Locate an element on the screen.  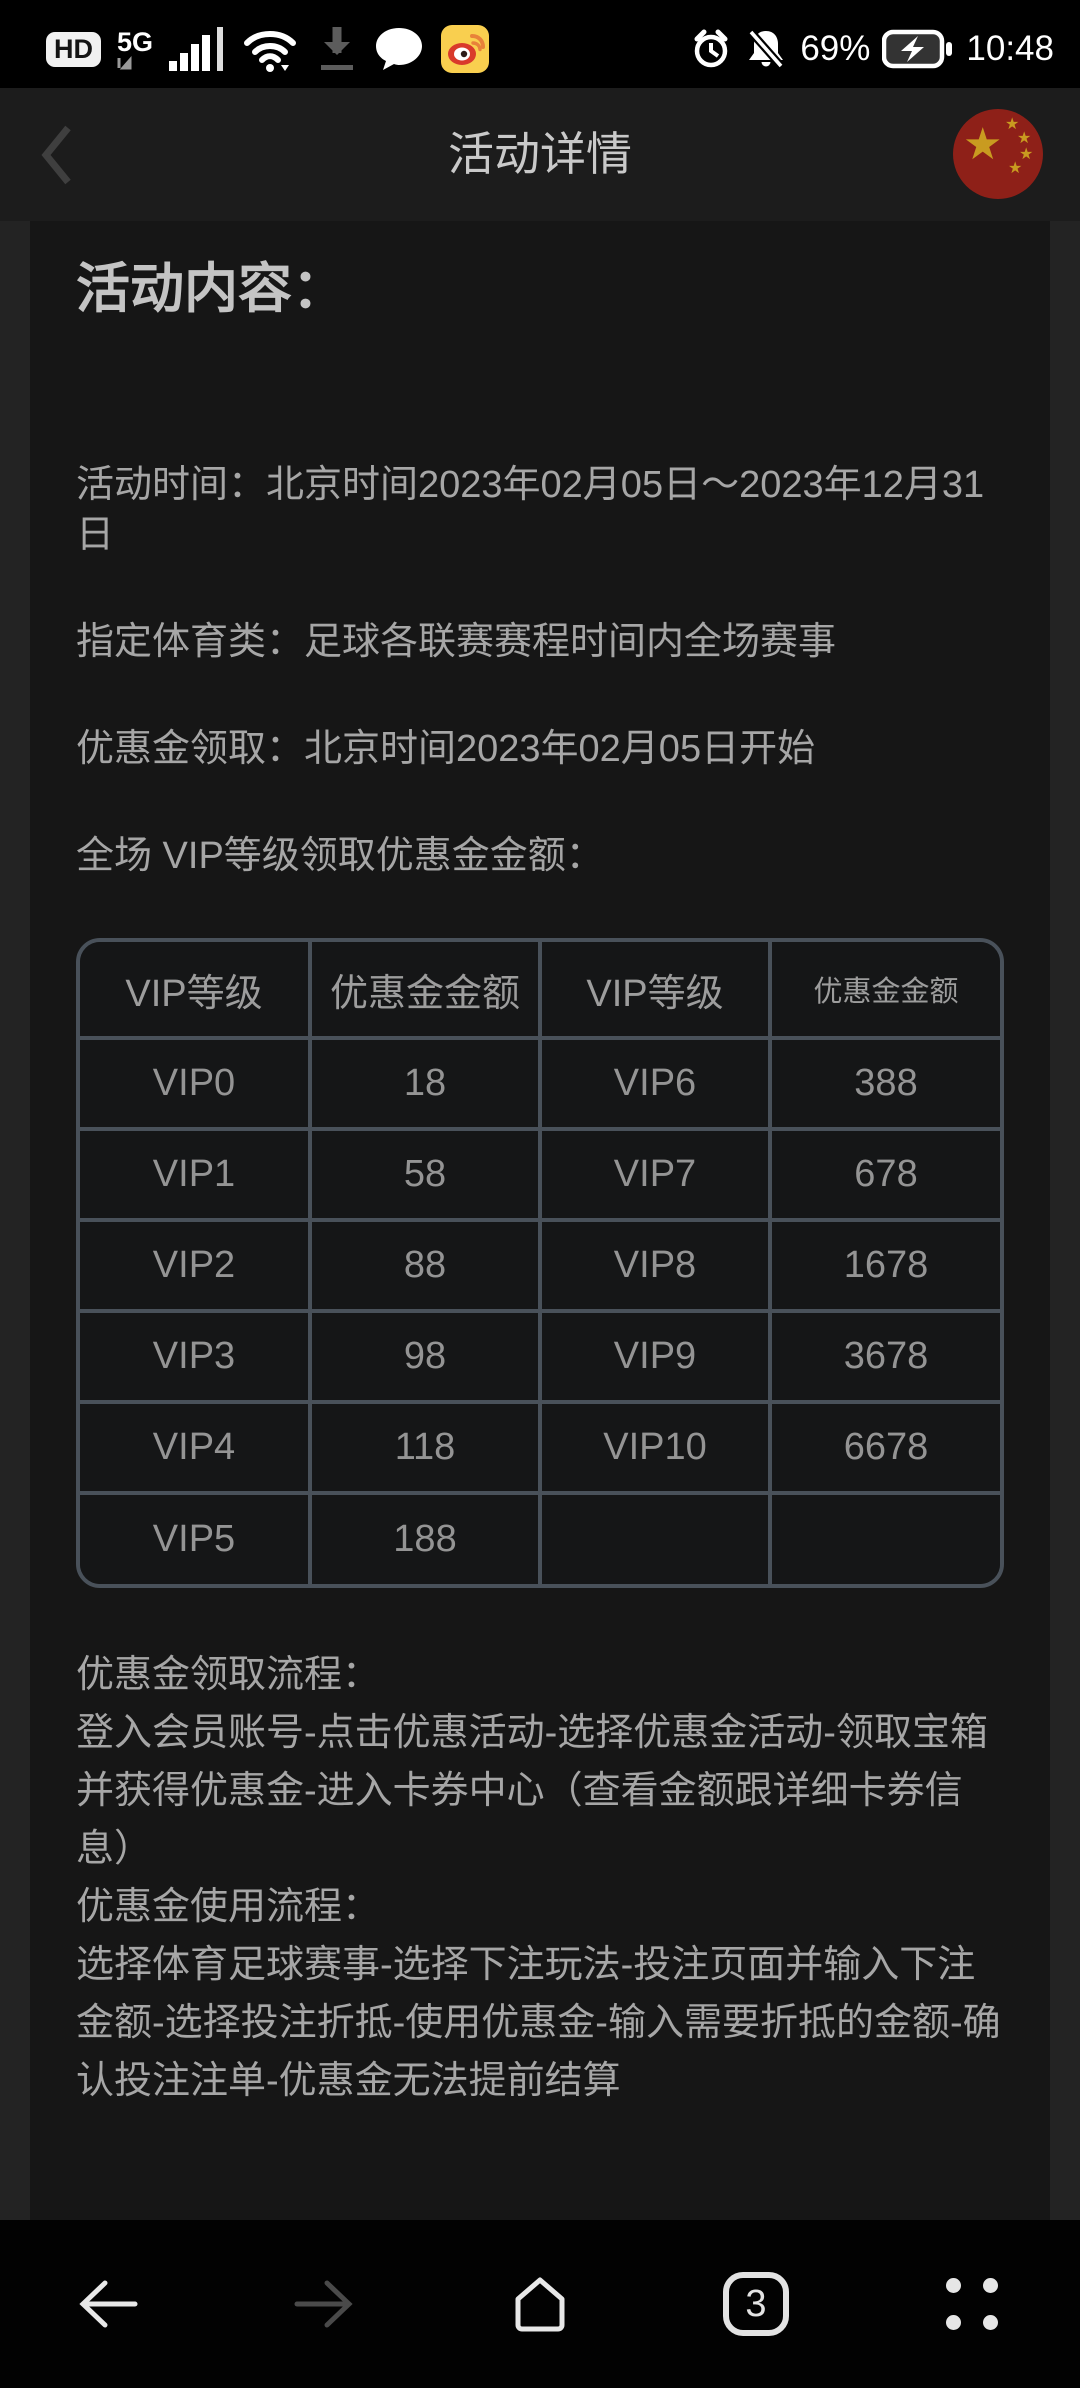
battery-percent-label: 69% is located at coordinates (835, 48).